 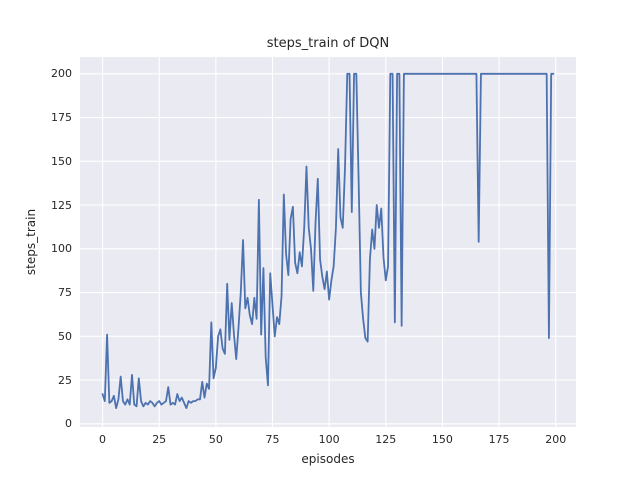 I want to click on x-tick-label: 200, so click(x=556, y=439).